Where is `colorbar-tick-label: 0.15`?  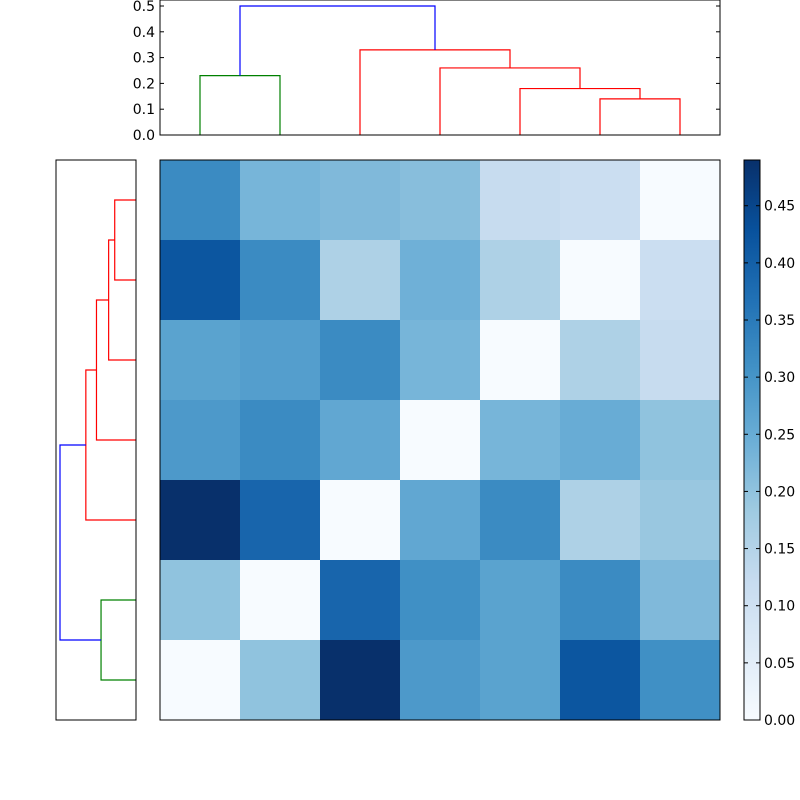
colorbar-tick-label: 0.15 is located at coordinates (779, 550).